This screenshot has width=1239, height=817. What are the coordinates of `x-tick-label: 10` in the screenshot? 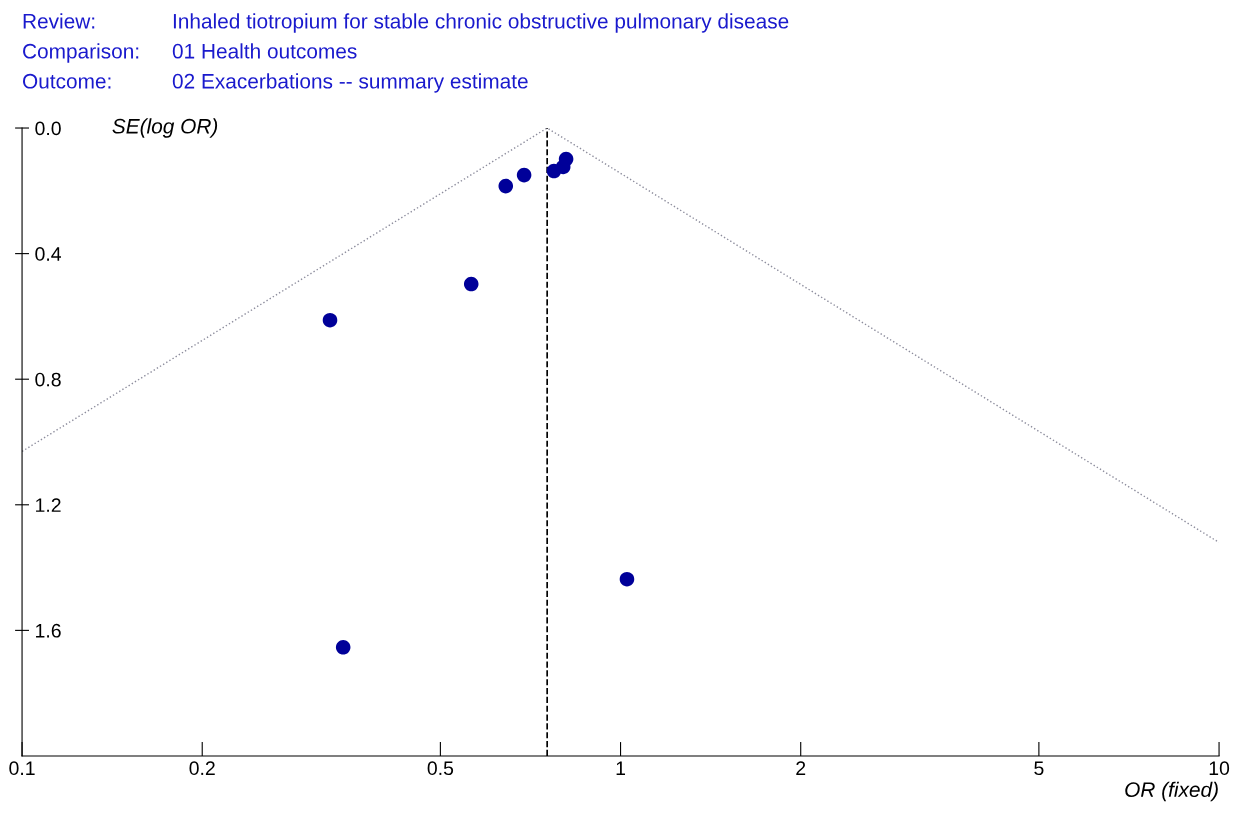 It's located at (1219, 768).